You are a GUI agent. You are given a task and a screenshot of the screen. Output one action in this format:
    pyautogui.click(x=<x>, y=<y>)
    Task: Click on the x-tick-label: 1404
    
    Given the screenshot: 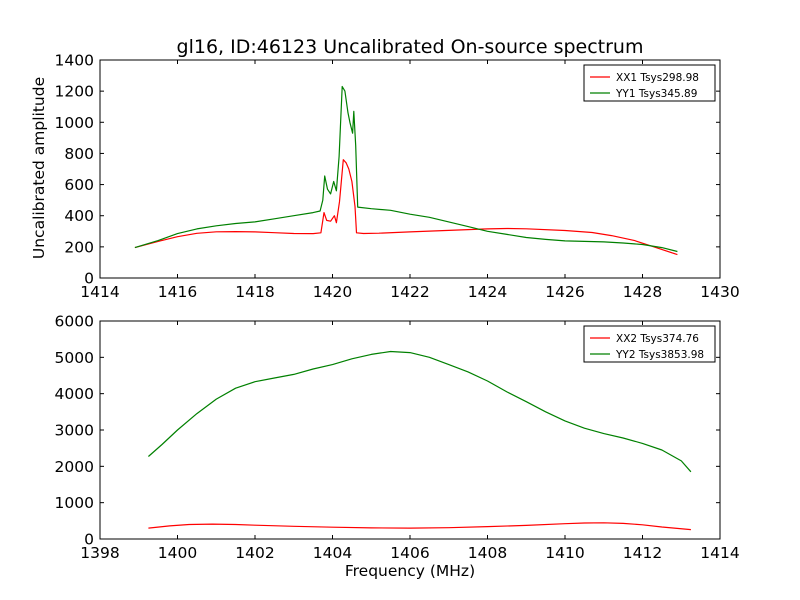 What is the action you would take?
    pyautogui.click(x=332, y=553)
    